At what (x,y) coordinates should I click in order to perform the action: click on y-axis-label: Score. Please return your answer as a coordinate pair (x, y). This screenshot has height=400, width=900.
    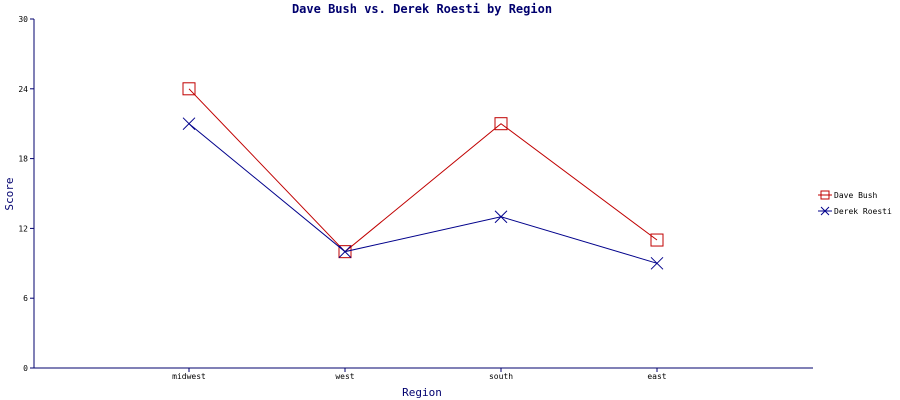
    Looking at the image, I should click on (9, 193).